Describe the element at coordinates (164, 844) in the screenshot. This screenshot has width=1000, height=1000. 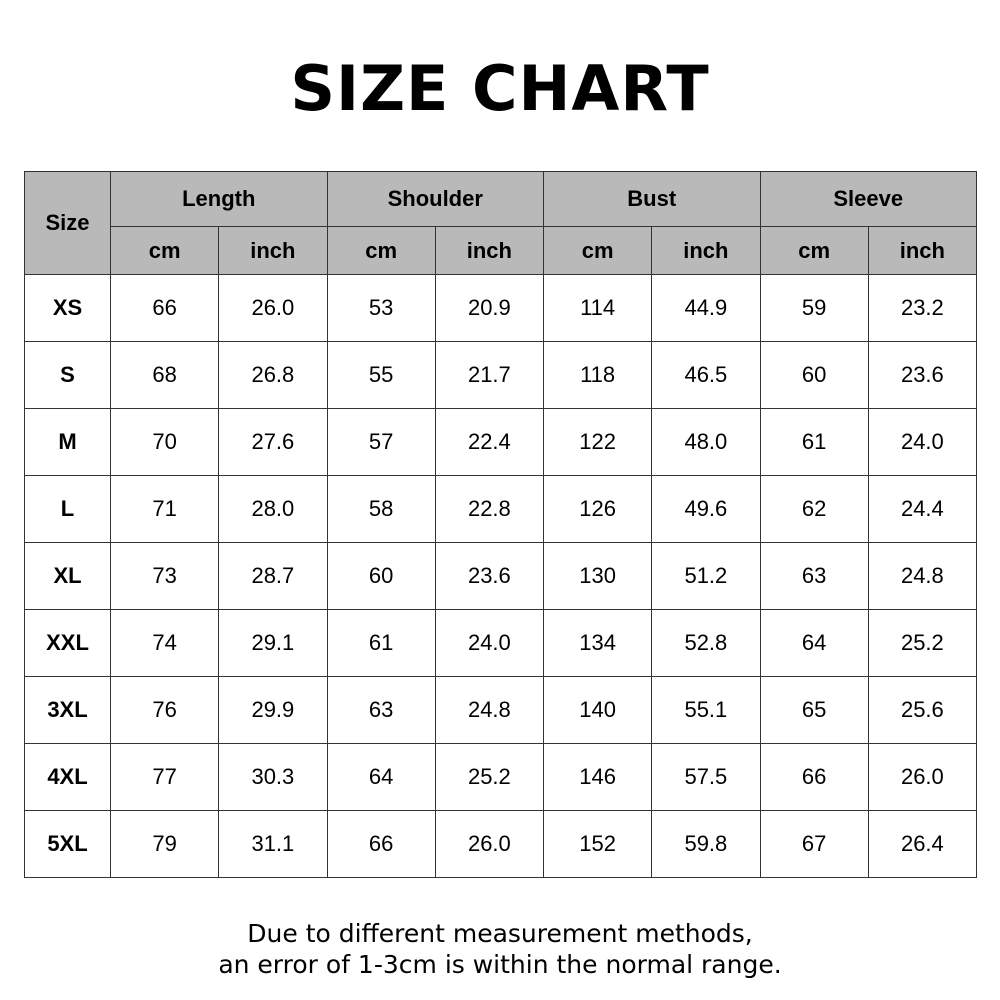
I see `value-cell: 79` at that location.